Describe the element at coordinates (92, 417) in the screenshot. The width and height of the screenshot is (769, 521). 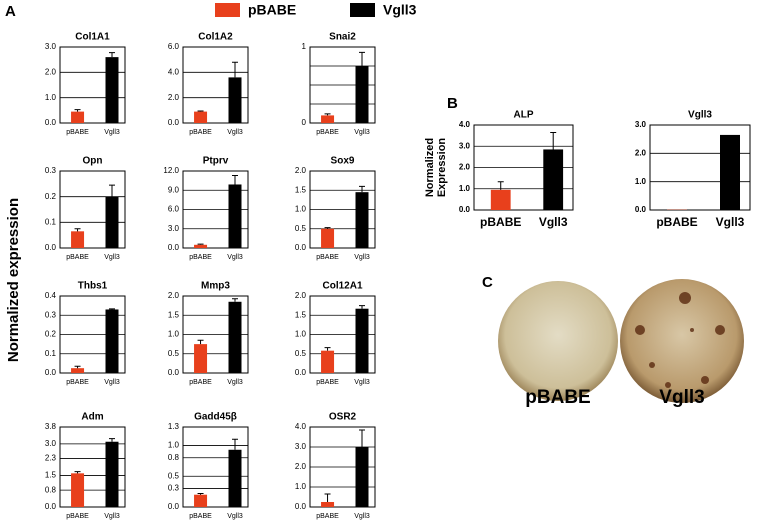
I see `chart-title: Adm` at that location.